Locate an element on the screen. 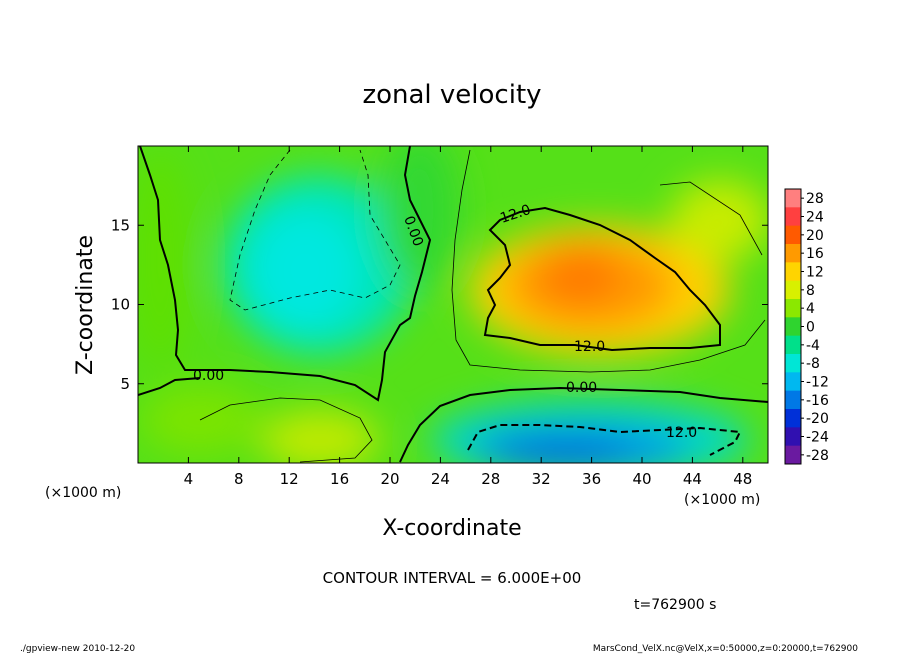 This screenshot has height=654, width=904. colorbar: 28 24 20 16 12 8 4 0 -4 -8 -12 -16 -20 -24 -28 is located at coordinates (806, 326).